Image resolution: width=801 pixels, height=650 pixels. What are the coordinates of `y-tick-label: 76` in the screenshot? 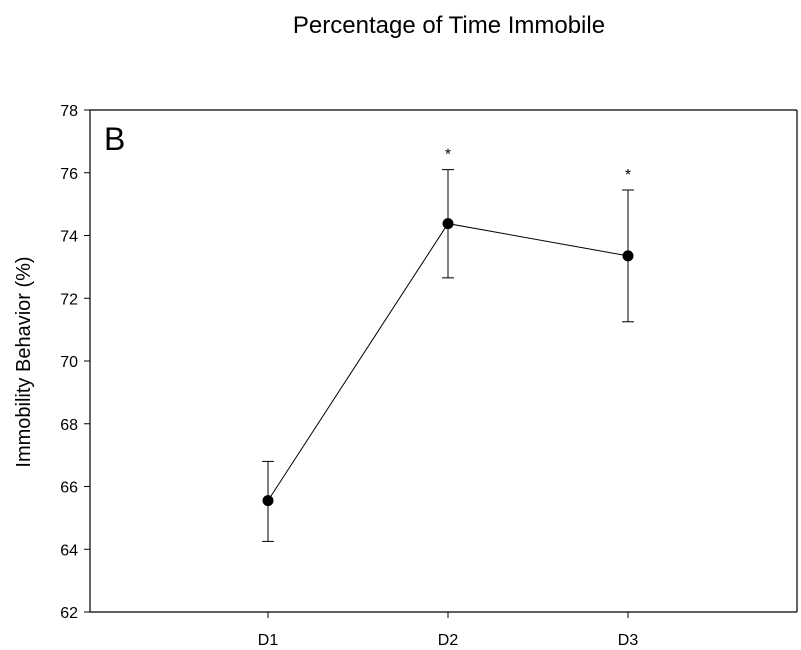 It's located at (69, 174).